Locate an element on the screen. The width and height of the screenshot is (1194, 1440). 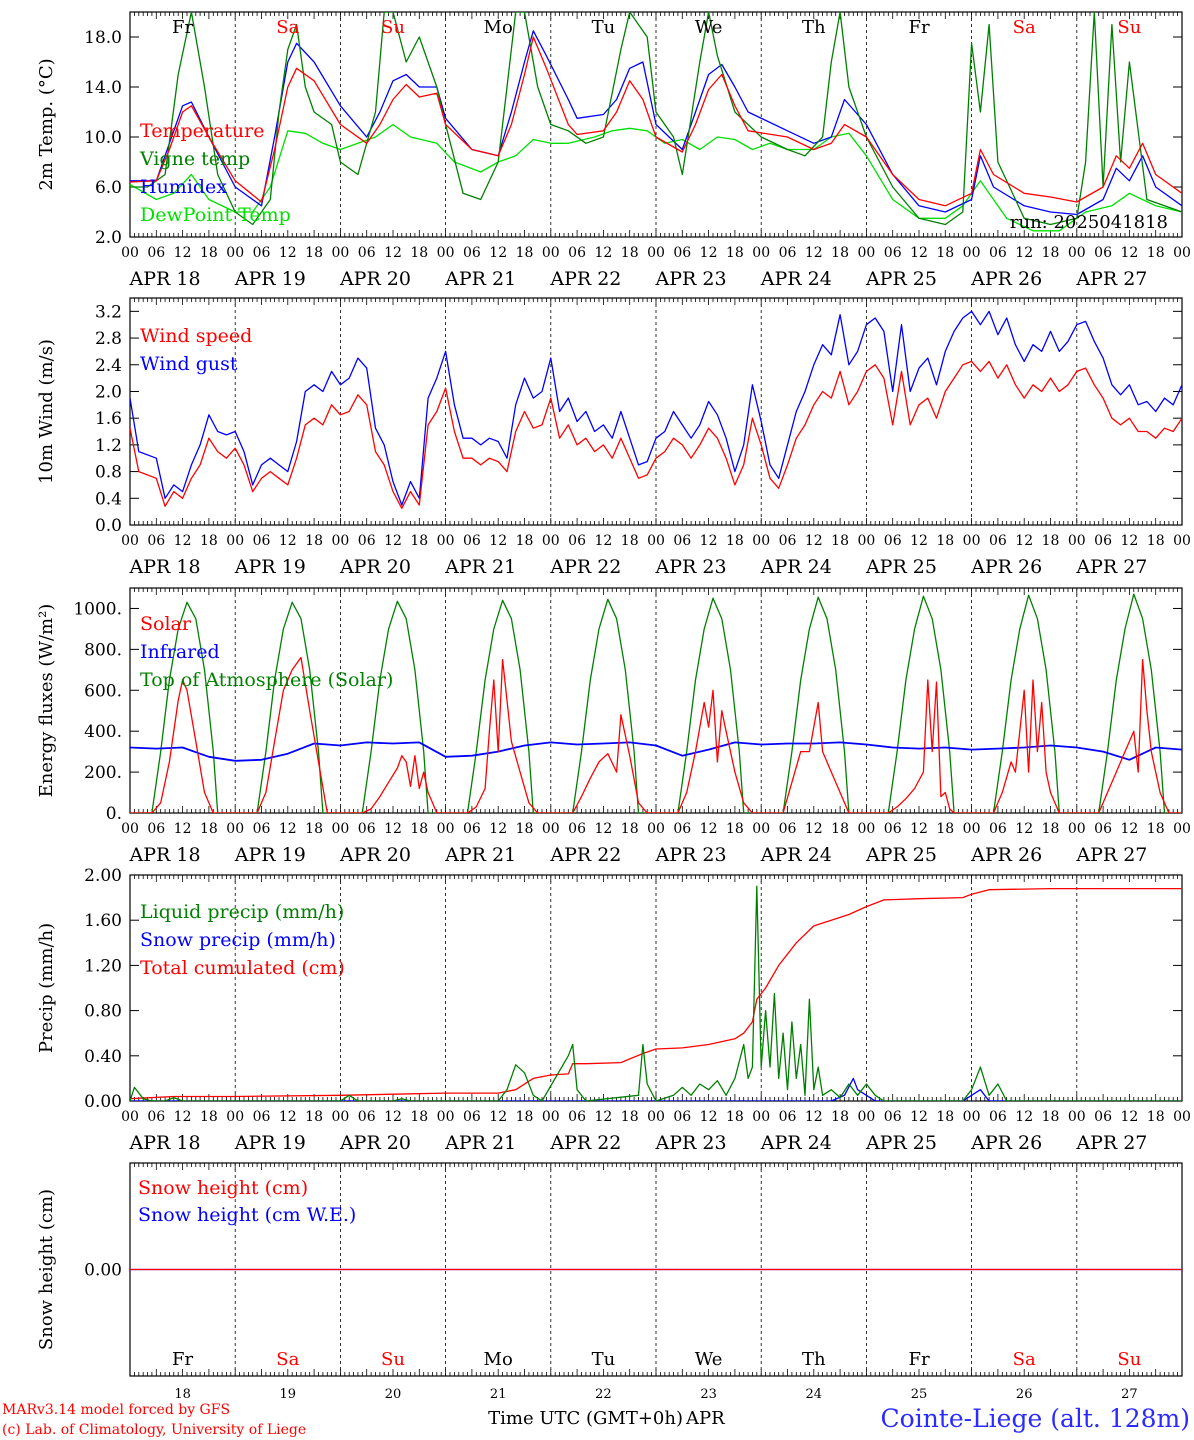
x-axis-label: Time UTC (GMT+0h) is located at coordinates (585, 1418).